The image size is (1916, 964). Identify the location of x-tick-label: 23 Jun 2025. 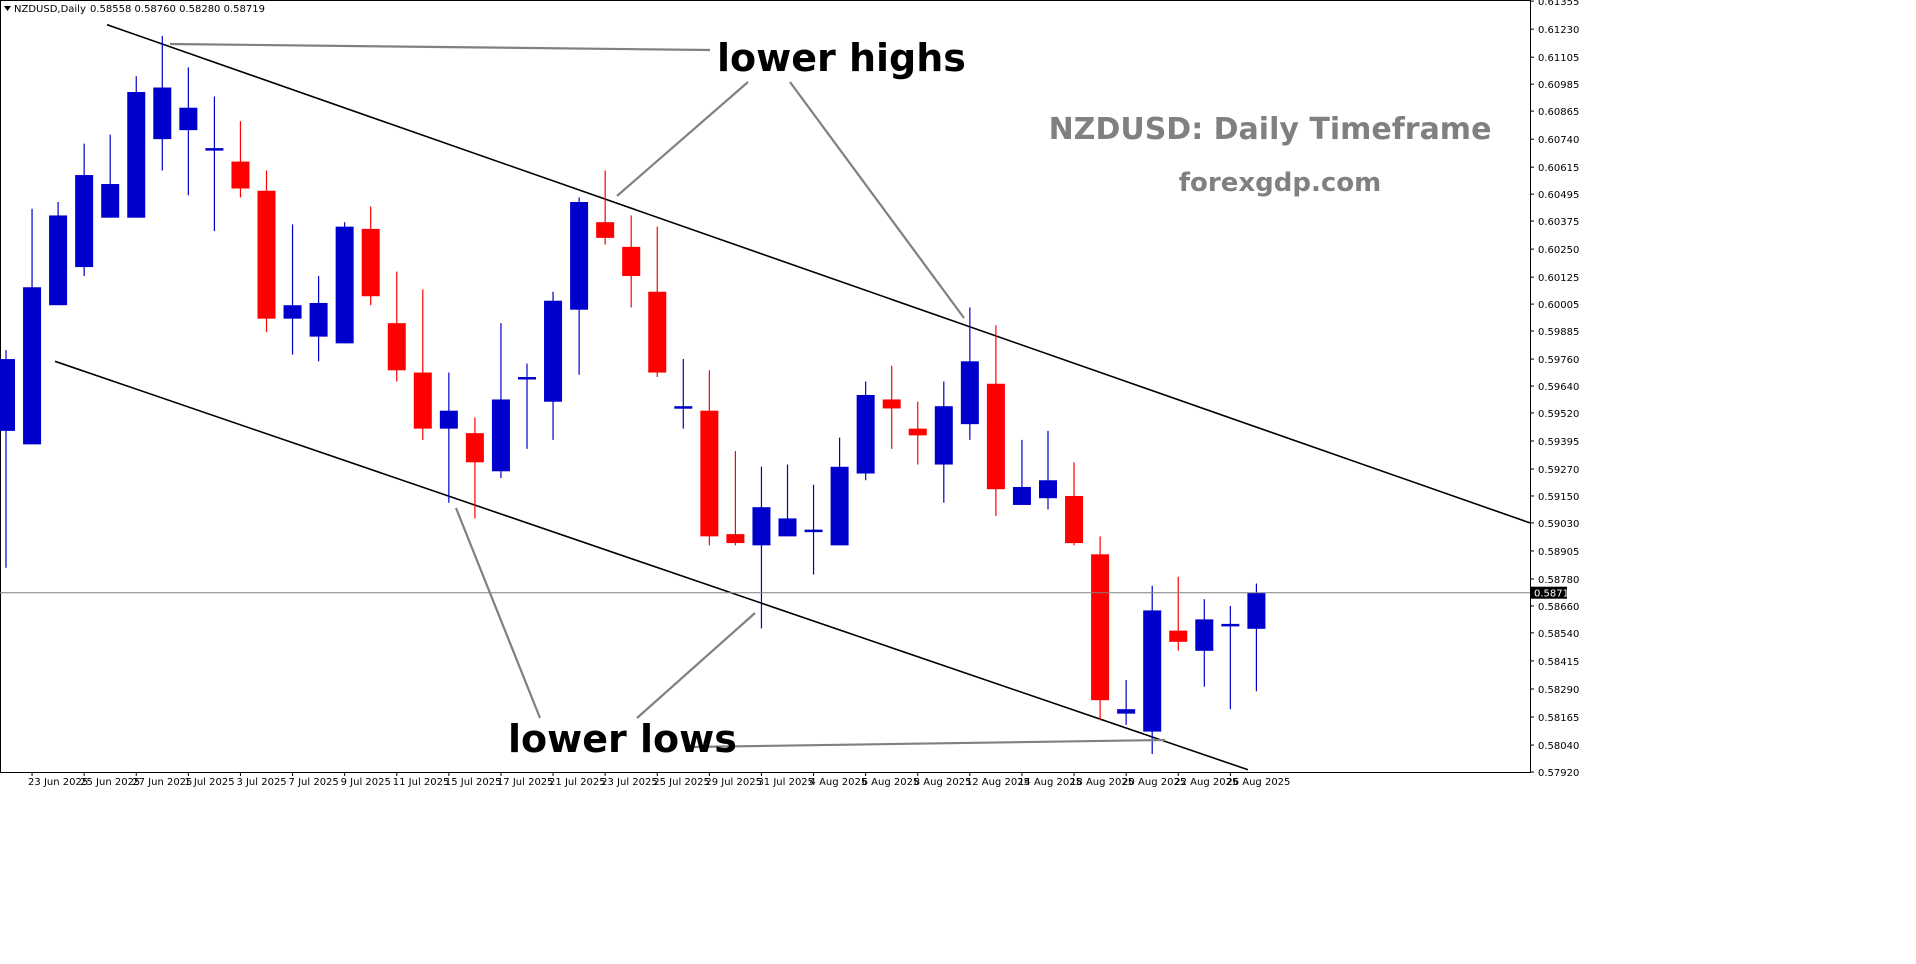
(58, 782).